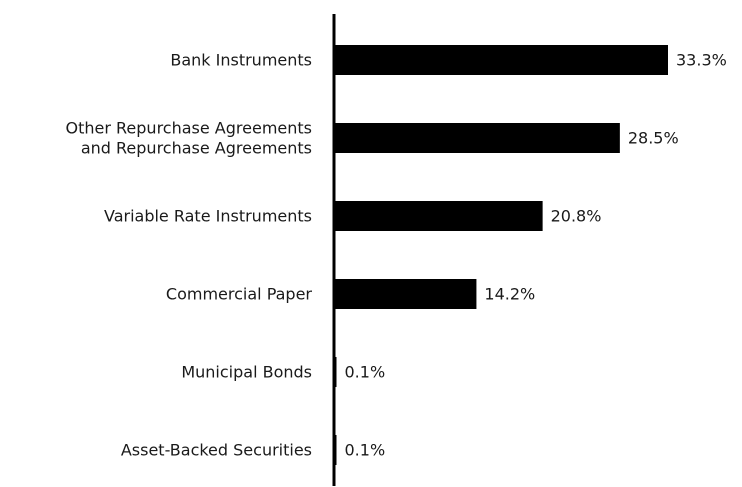 Image resolution: width=742 pixels, height=487 pixels. Describe the element at coordinates (208, 216) in the screenshot. I see `category-label: Variable Rate Instruments` at that location.